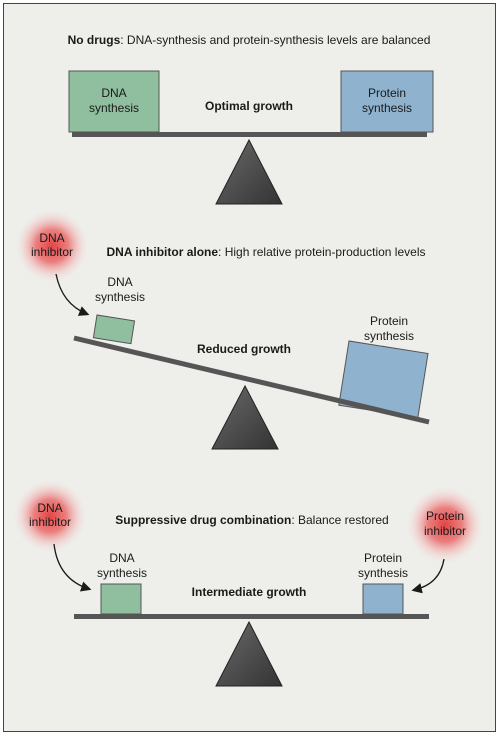 The image size is (500, 737). Describe the element at coordinates (383, 599) in the screenshot. I see `protein-synthesis-box-reduced` at that location.